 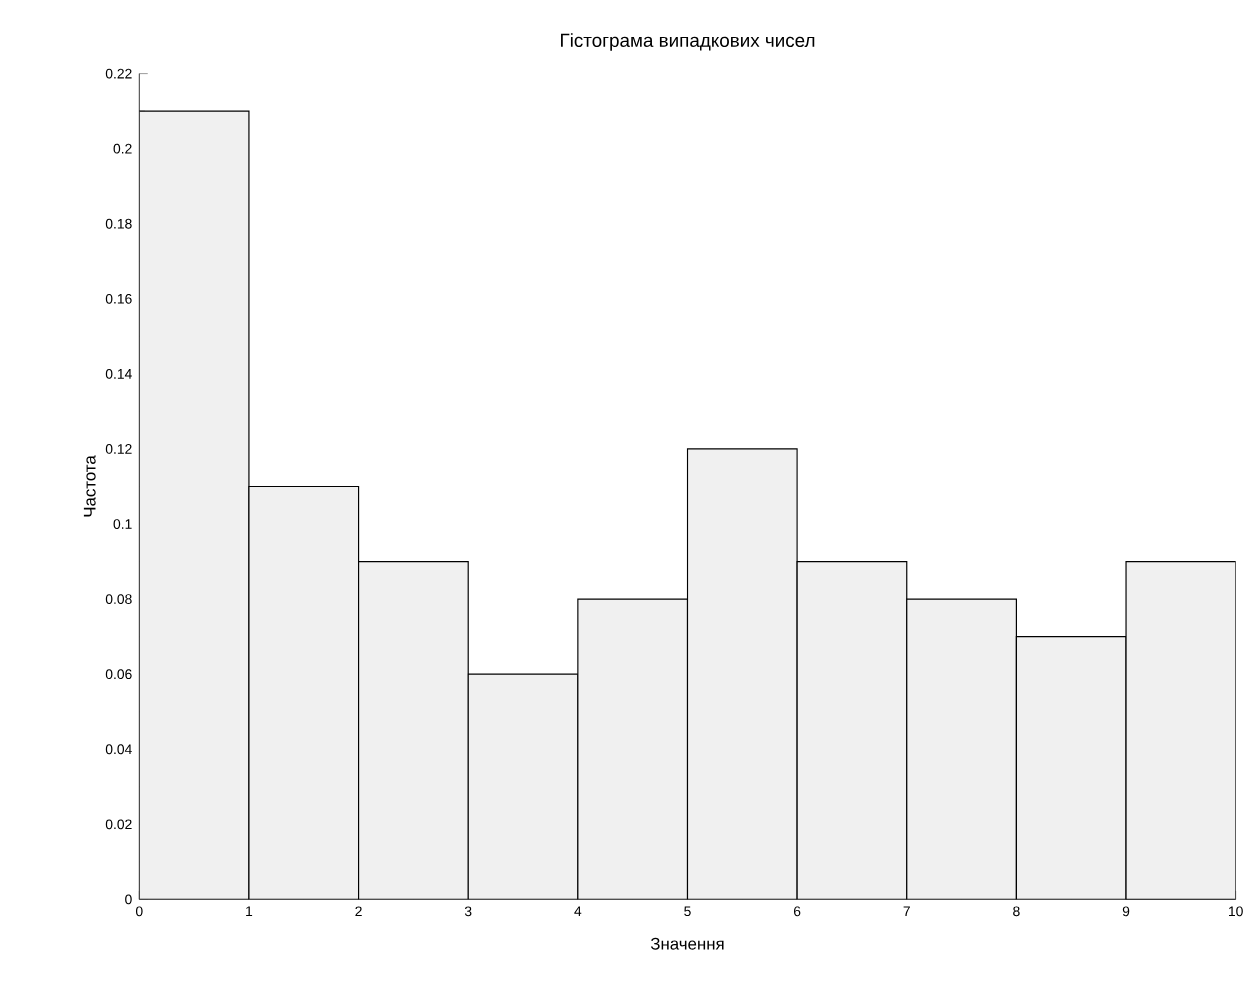 What do you see at coordinates (688, 41) in the screenshot?
I see `chart-title: Гістограма випадкових чисел` at bounding box center [688, 41].